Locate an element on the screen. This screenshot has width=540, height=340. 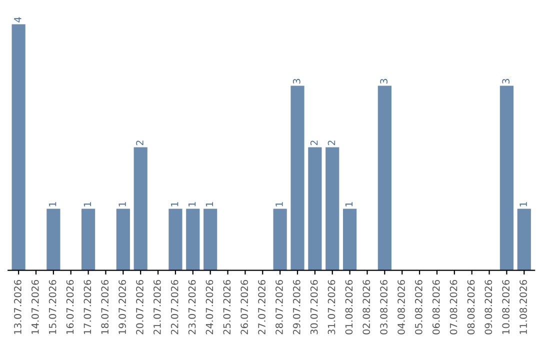
x-tick-label: 10.08.2026 is located at coordinates (506, 307).